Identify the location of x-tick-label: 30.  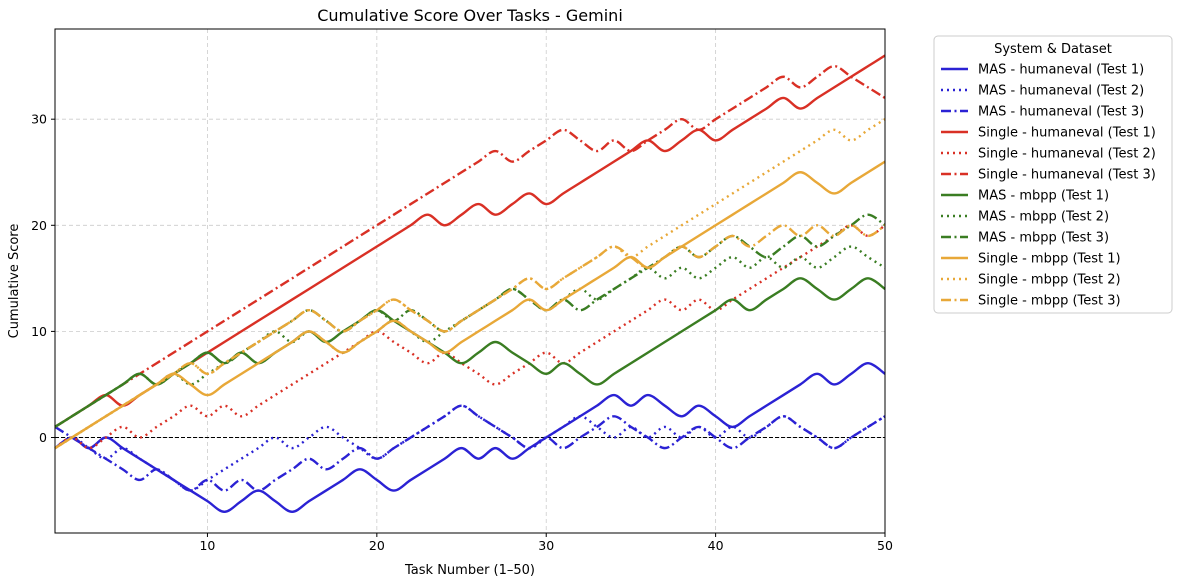
(546, 545).